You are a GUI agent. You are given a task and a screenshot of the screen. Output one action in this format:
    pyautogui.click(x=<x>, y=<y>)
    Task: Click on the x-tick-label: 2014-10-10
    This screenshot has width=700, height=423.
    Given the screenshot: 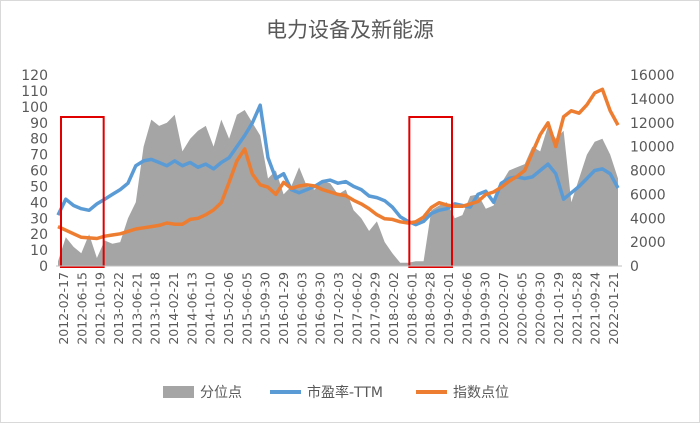 What is the action you would take?
    pyautogui.click(x=210, y=308)
    